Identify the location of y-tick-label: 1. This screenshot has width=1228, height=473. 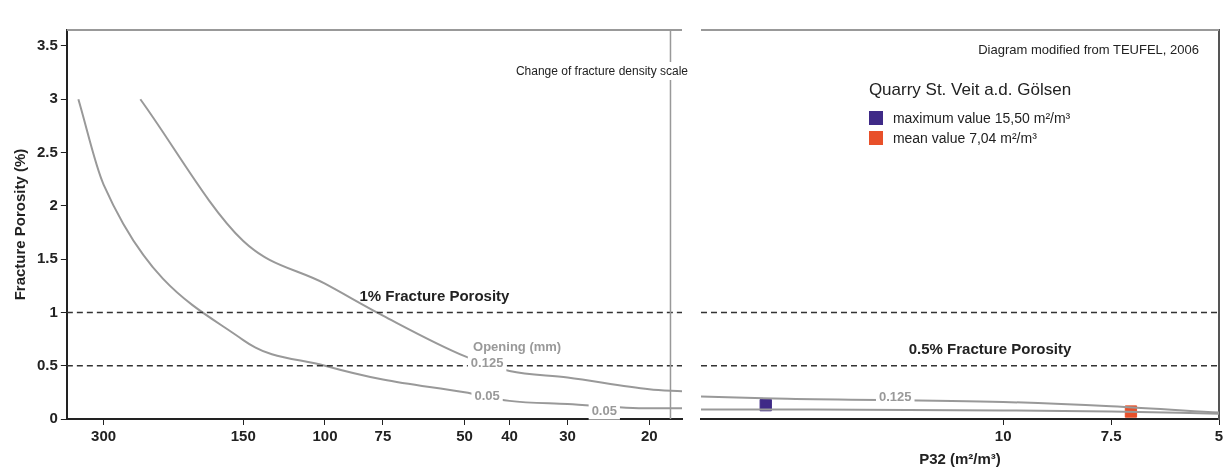
(53, 311).